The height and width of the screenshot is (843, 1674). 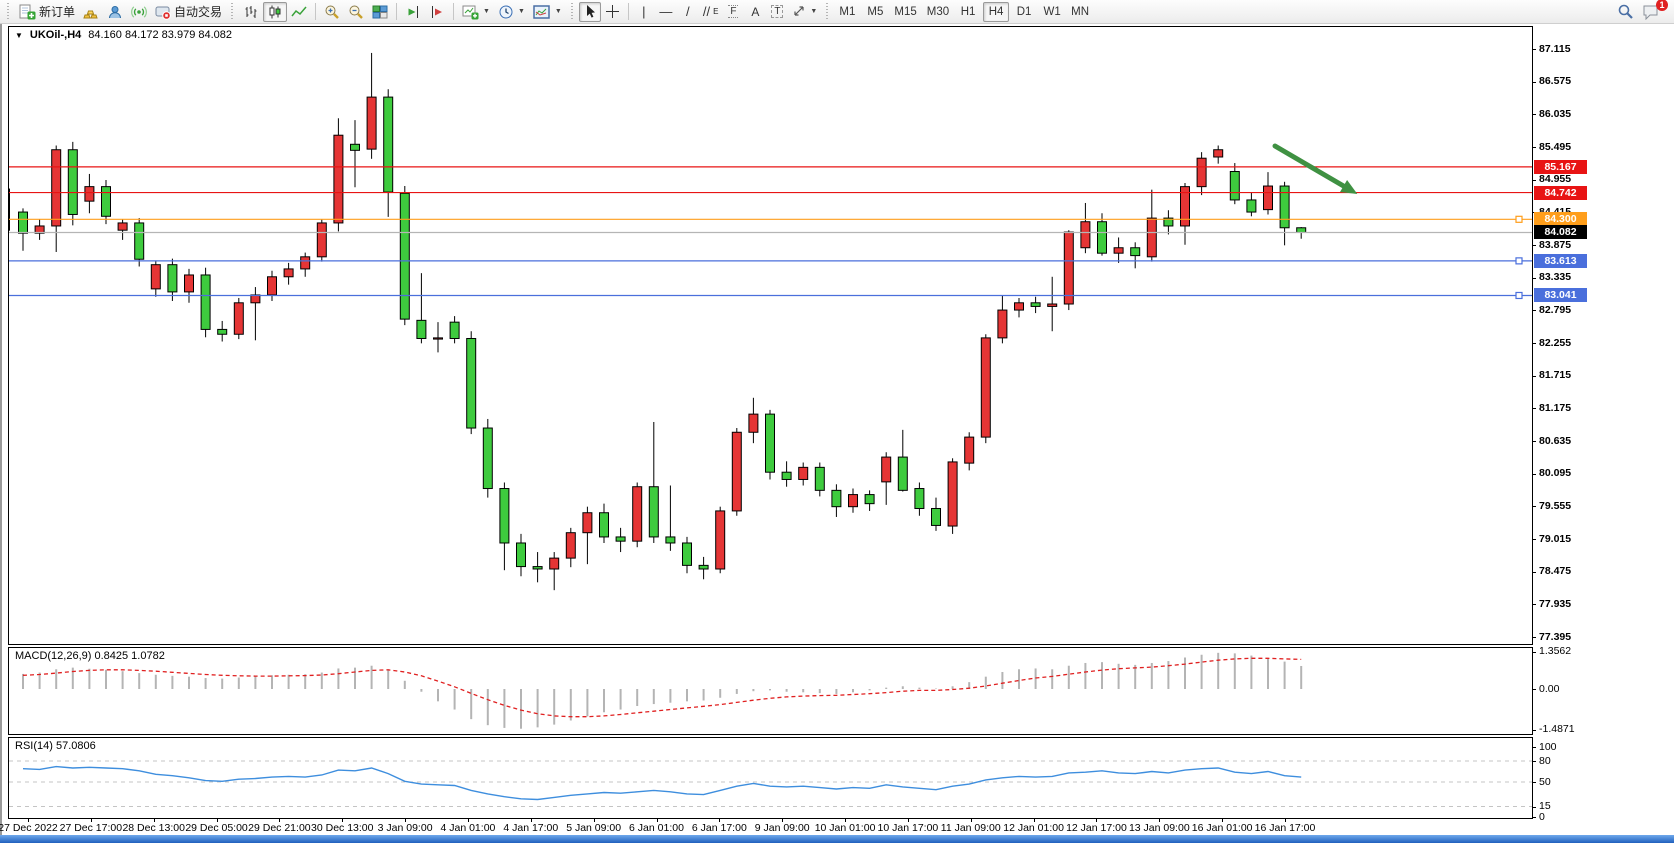 What do you see at coordinates (188, 12) in the screenshot?
I see `auto-trading-button: 自动交易` at bounding box center [188, 12].